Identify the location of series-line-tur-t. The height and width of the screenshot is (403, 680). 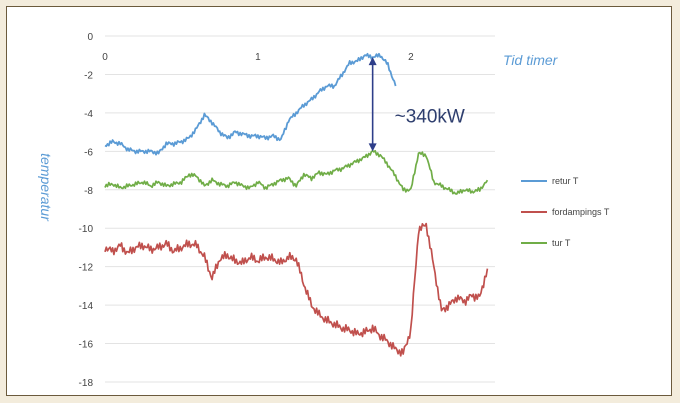
(296, 172).